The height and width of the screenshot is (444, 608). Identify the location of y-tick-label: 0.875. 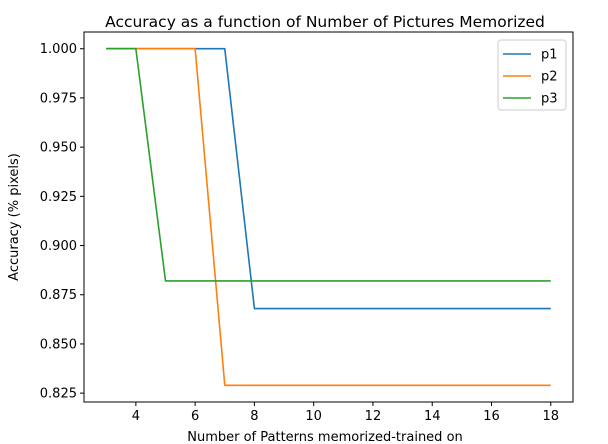
(58, 295).